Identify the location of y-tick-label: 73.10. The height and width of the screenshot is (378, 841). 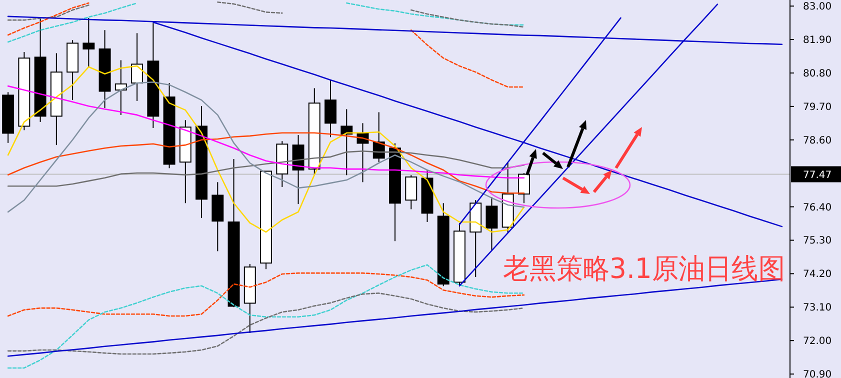
(817, 308).